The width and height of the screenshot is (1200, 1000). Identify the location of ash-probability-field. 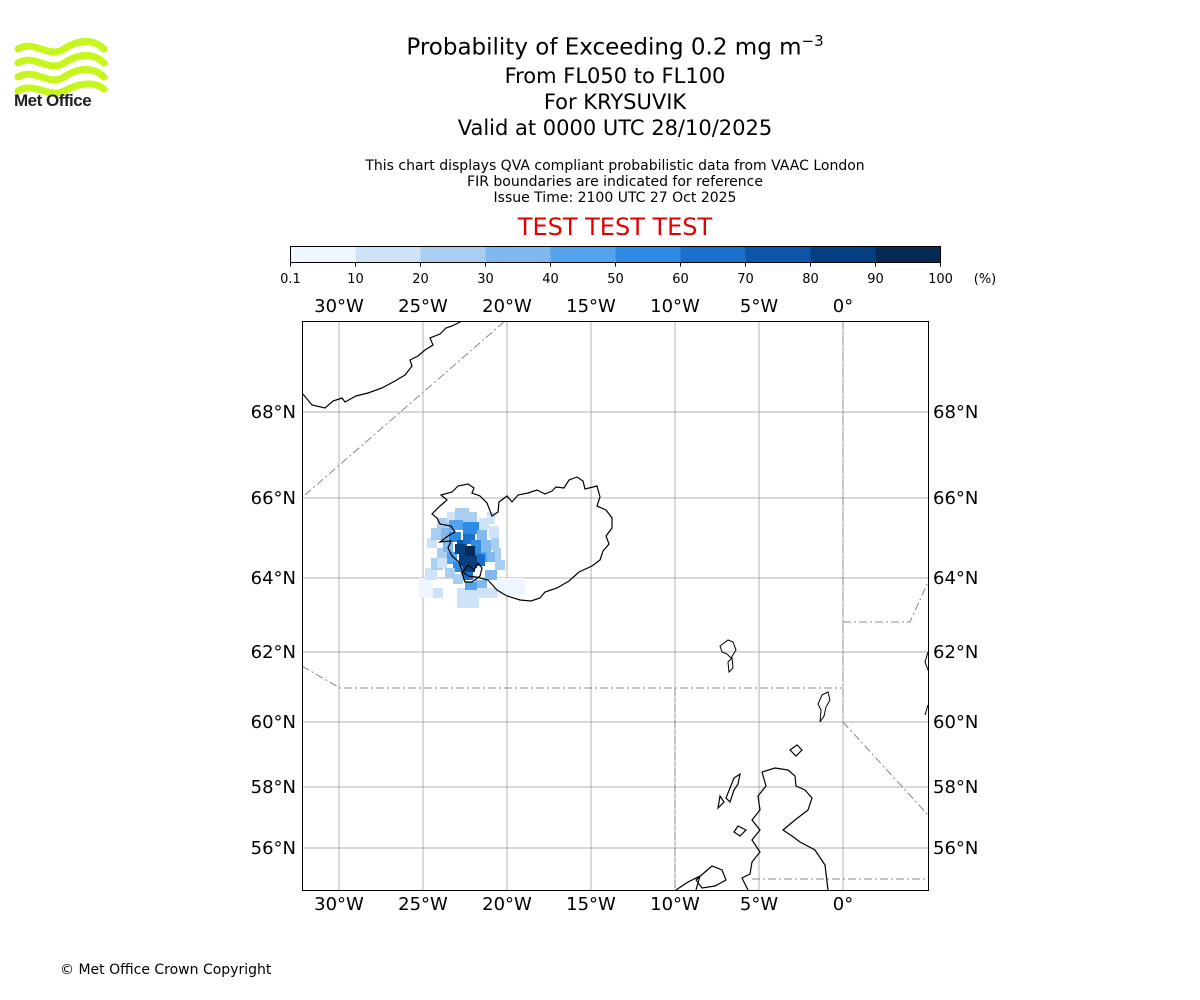
(472, 558).